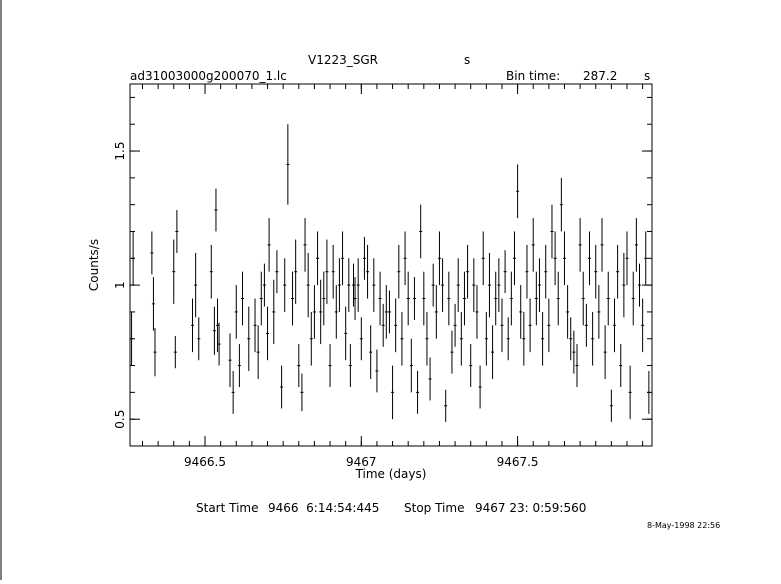  Describe the element at coordinates (323, 508) in the screenshot. I see `start-time-value: 9466 6:14:54:445` at that location.